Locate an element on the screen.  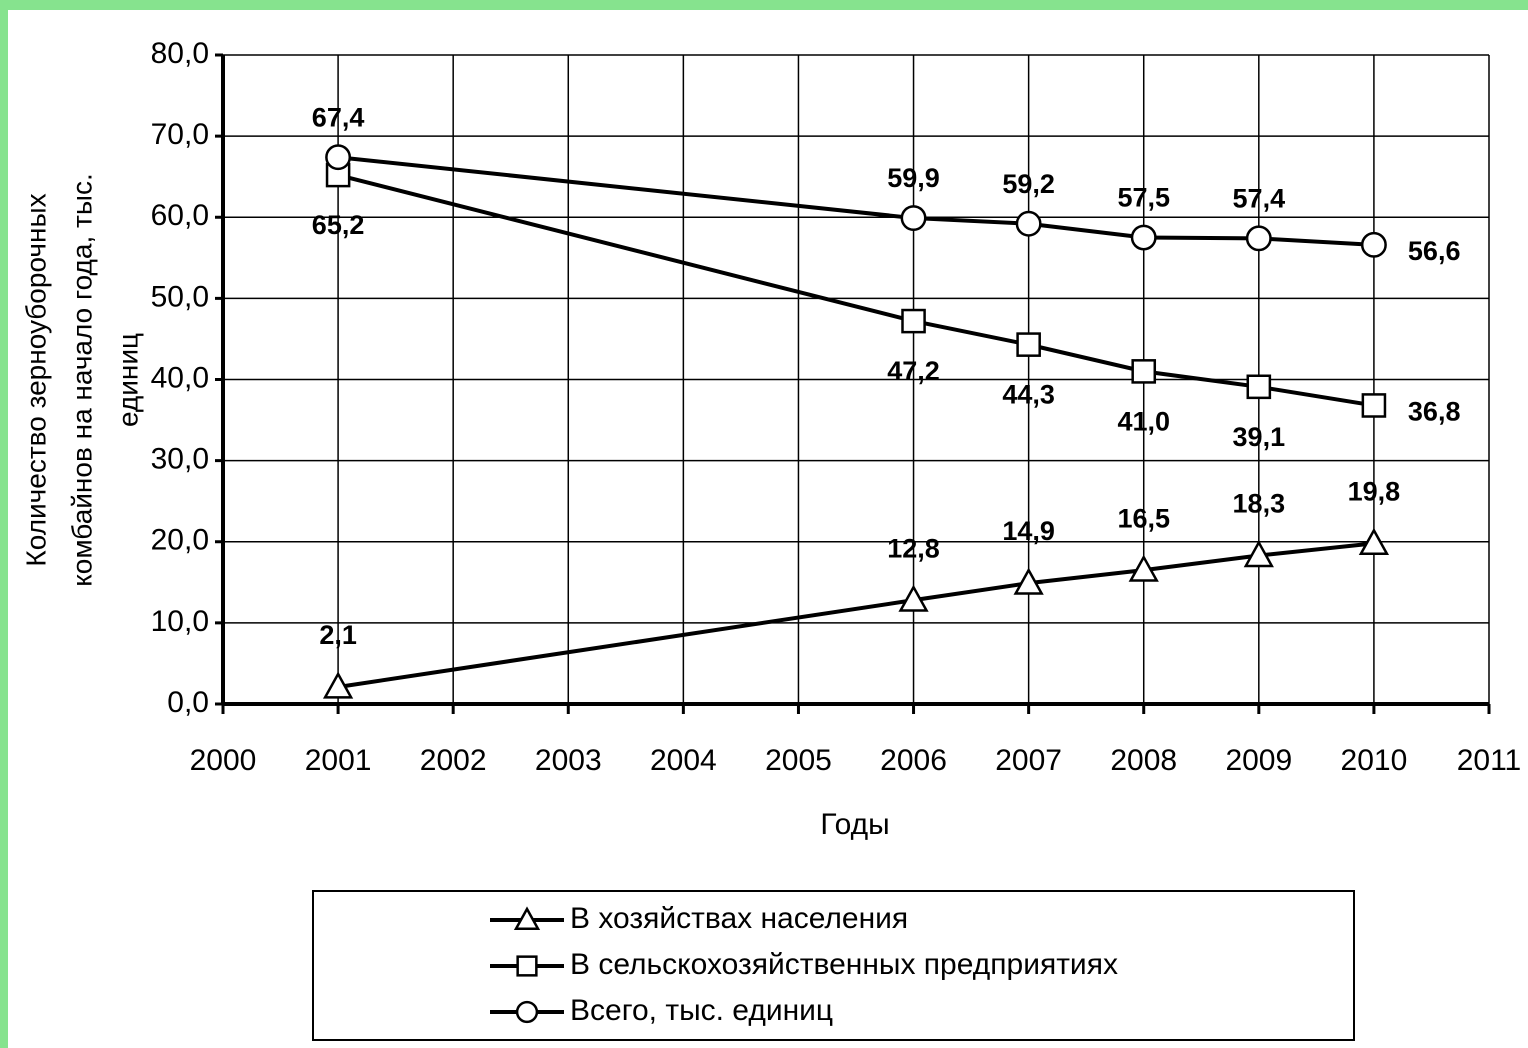
y-axis-label: Количество зерноуборочных is located at coordinates (35, 379).